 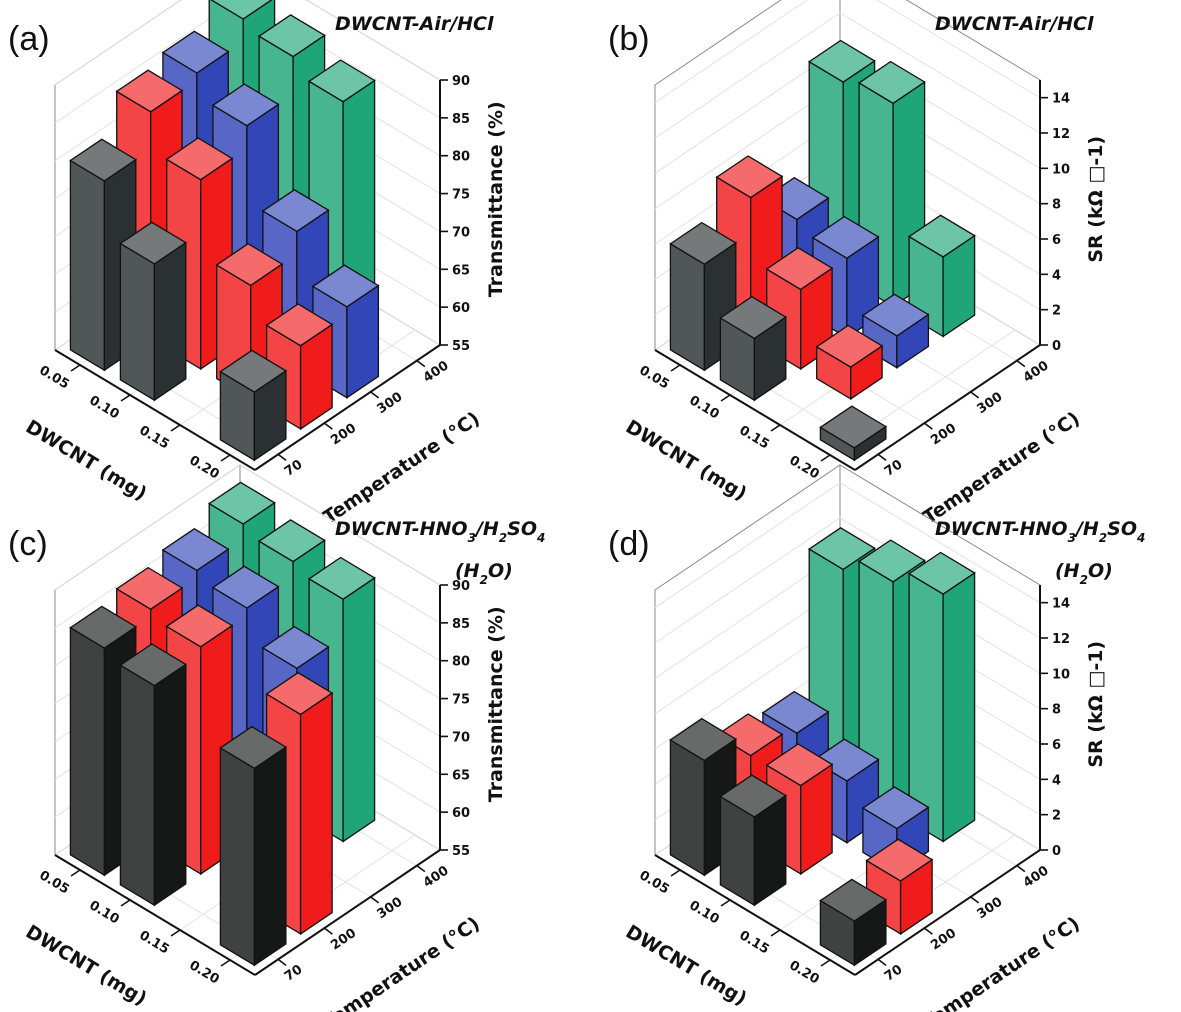 I want to click on z-tick-label: 2, so click(x=1056, y=816).